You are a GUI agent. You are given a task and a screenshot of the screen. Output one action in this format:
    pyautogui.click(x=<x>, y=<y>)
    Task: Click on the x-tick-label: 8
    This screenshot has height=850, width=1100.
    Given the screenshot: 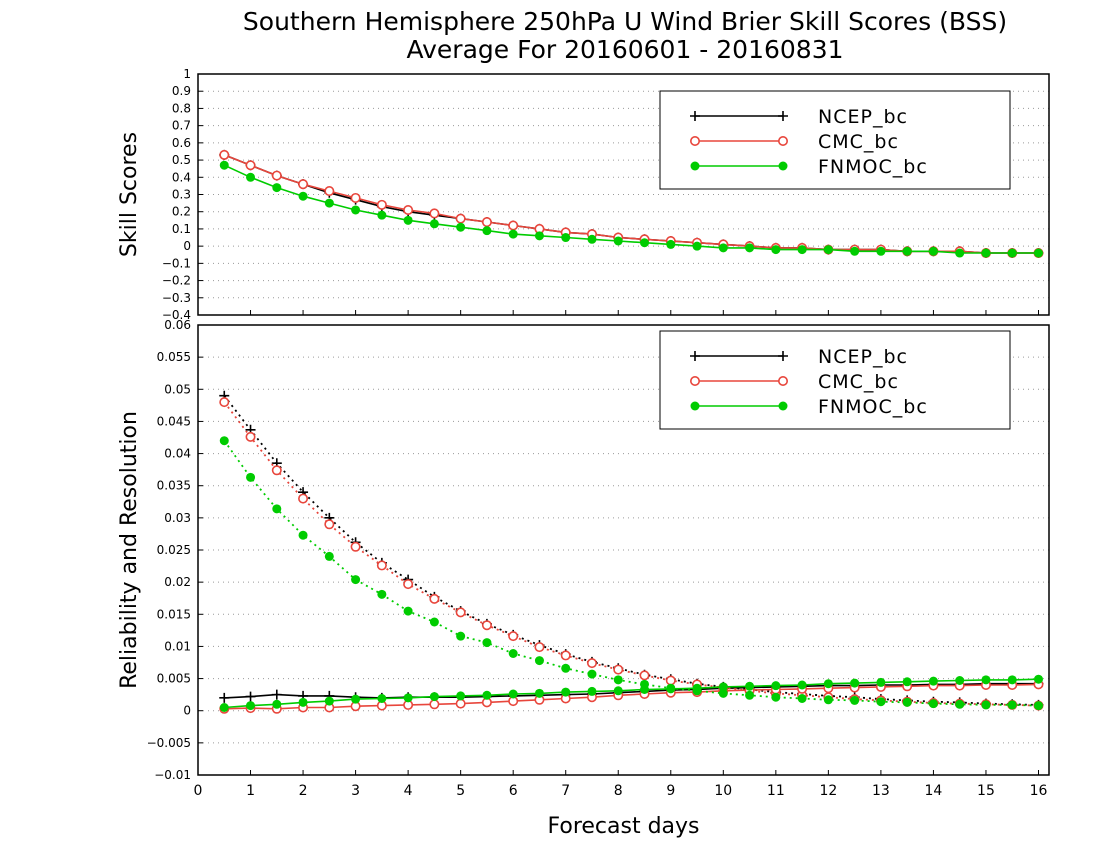 What is the action you would take?
    pyautogui.click(x=618, y=791)
    